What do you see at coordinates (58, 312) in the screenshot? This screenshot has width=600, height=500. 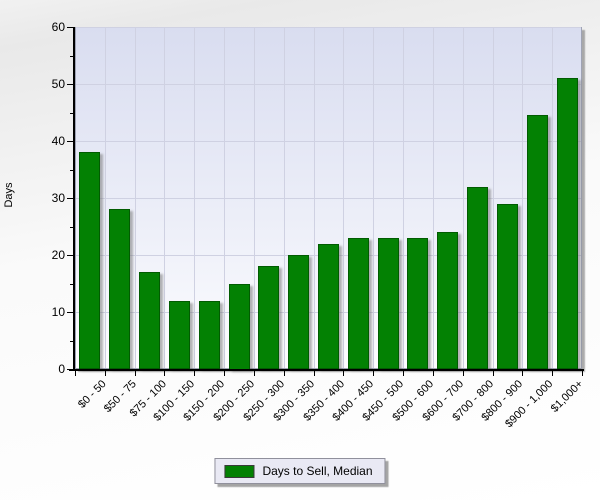 I see `y-tick-label: 10` at bounding box center [58, 312].